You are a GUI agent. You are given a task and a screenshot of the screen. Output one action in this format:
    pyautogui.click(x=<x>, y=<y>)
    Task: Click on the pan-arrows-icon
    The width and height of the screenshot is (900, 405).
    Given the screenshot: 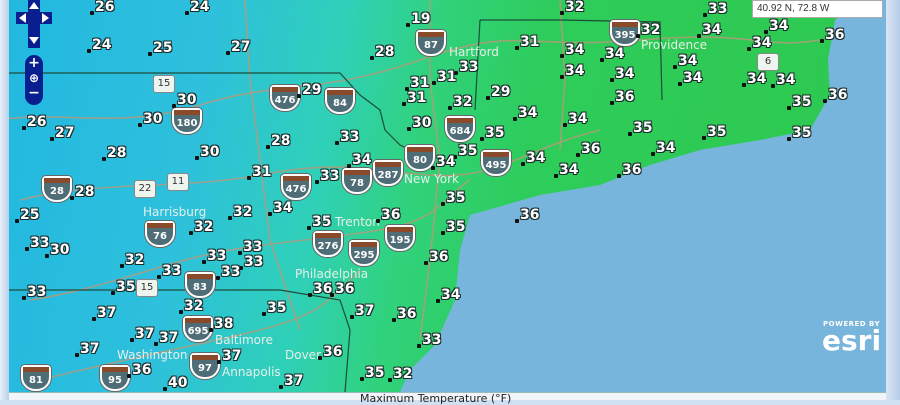 What is the action you would take?
    pyautogui.click(x=34, y=24)
    